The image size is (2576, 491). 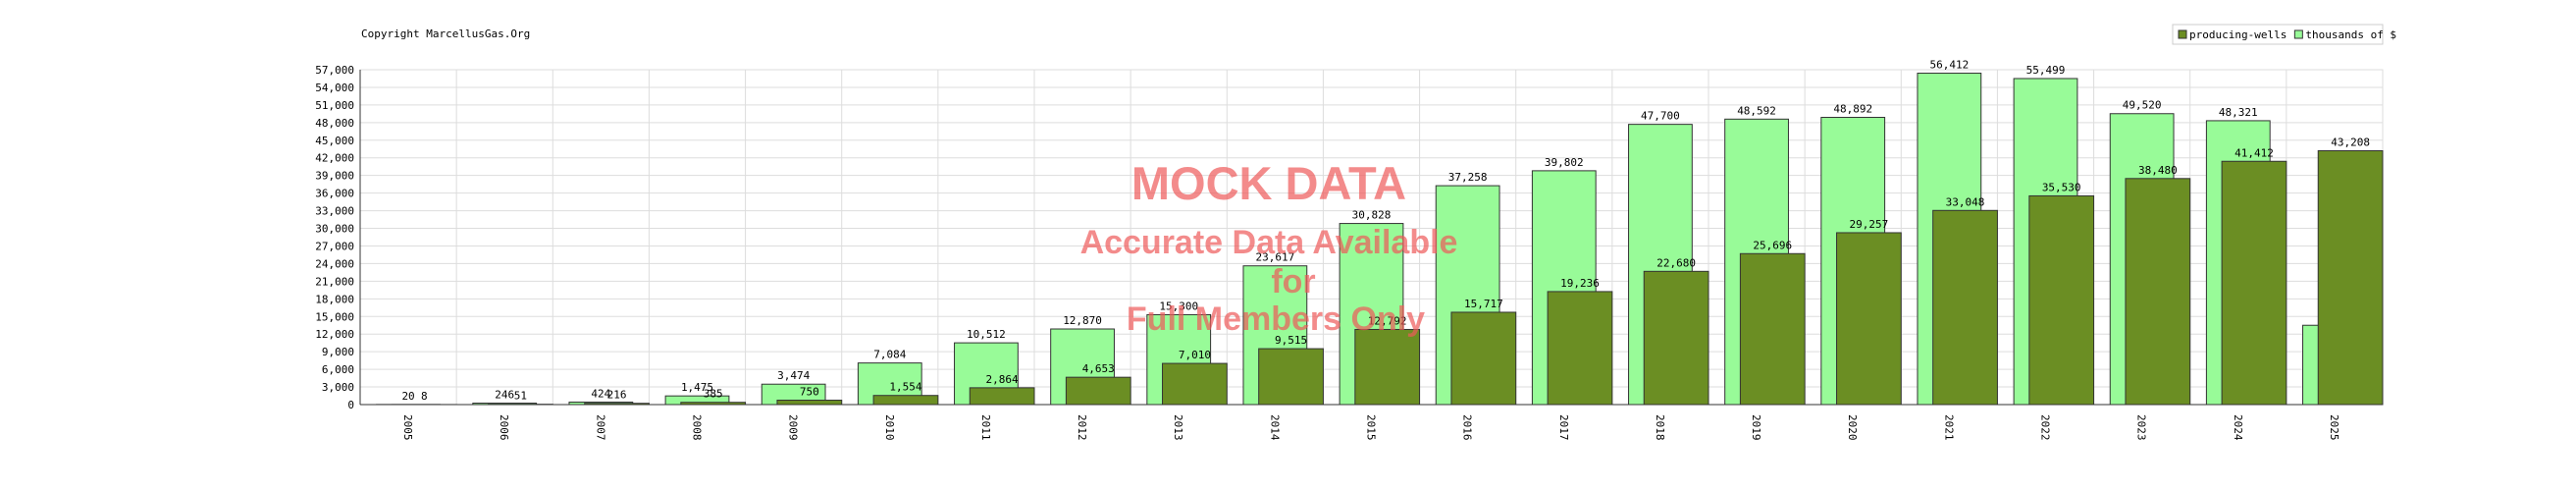 What do you see at coordinates (334, 158) in the screenshot?
I see `y-tick-label: 42,000` at bounding box center [334, 158].